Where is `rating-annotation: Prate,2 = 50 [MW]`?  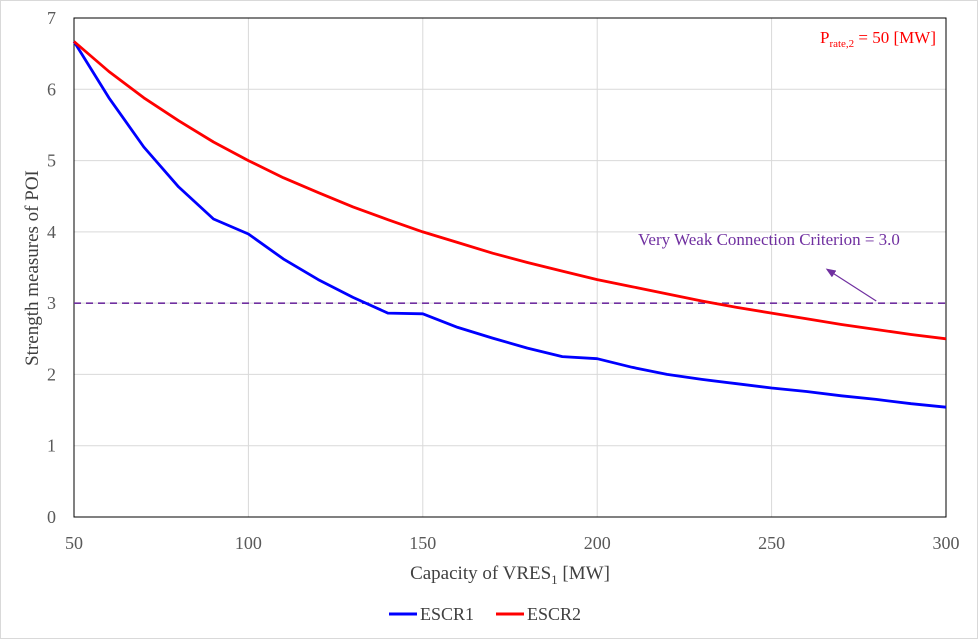
rating-annotation: Prate,2 = 50 [MW] is located at coordinates (878, 39).